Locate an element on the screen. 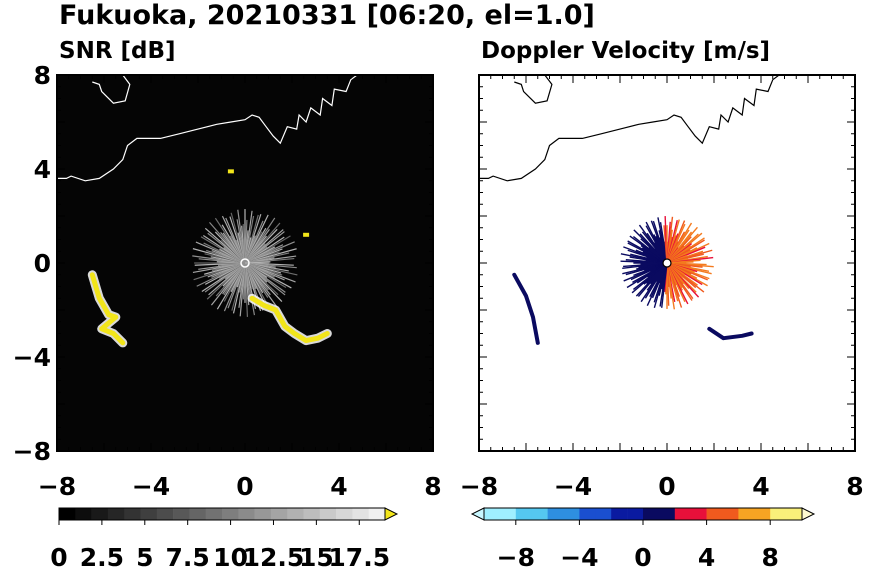 The image size is (870, 570). colorbar-tick-label: 7.5 is located at coordinates (188, 556).